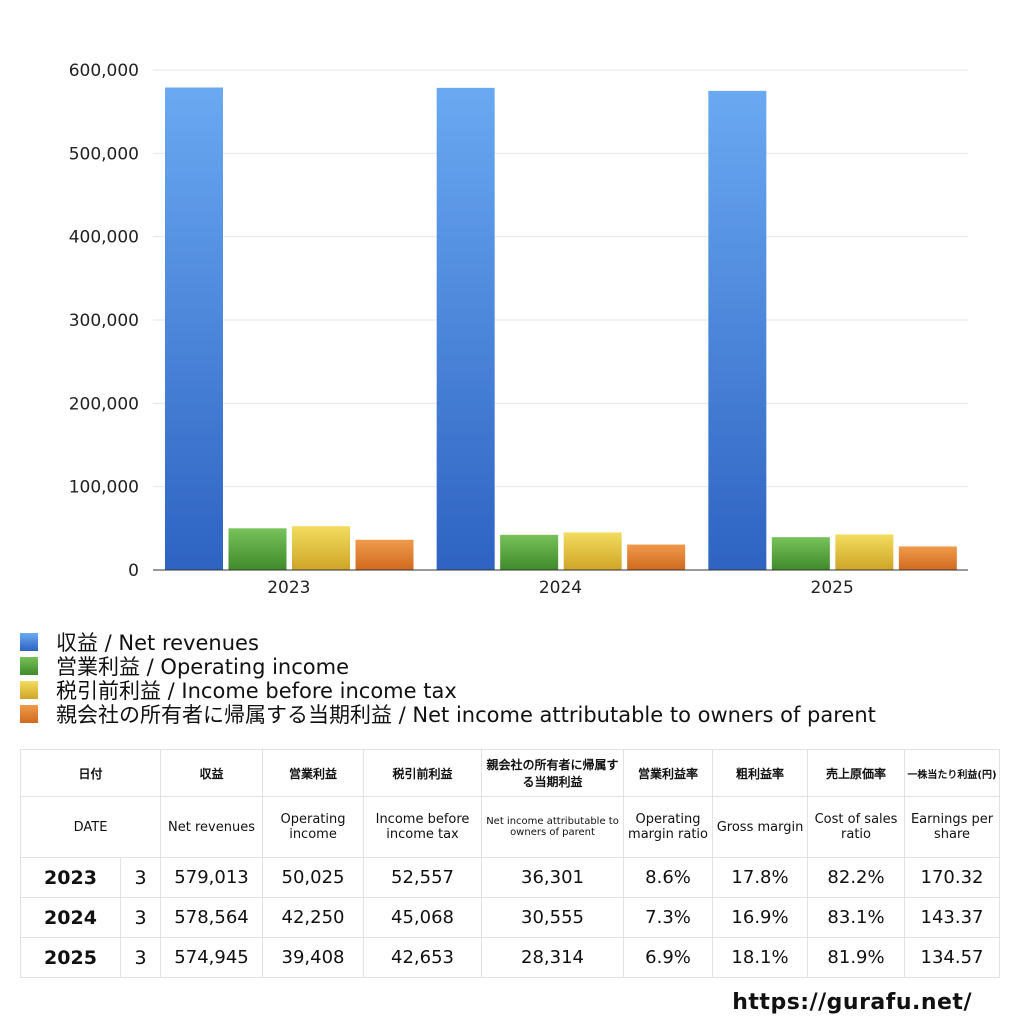  Describe the element at coordinates (212, 957) in the screenshot. I see `table-cell: 574,945` at that location.